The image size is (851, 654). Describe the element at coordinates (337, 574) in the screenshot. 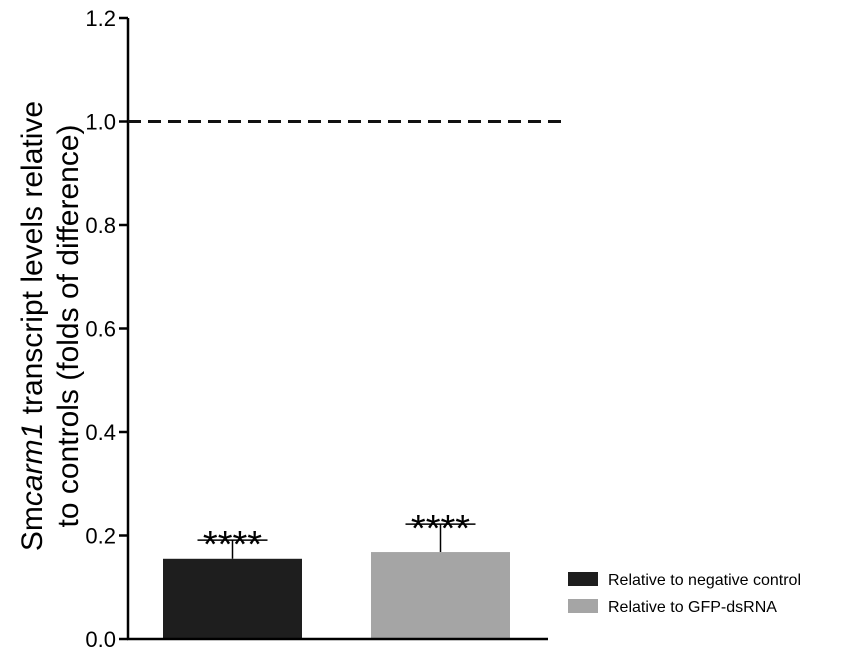

I see `bars-group: **** ****` at that location.